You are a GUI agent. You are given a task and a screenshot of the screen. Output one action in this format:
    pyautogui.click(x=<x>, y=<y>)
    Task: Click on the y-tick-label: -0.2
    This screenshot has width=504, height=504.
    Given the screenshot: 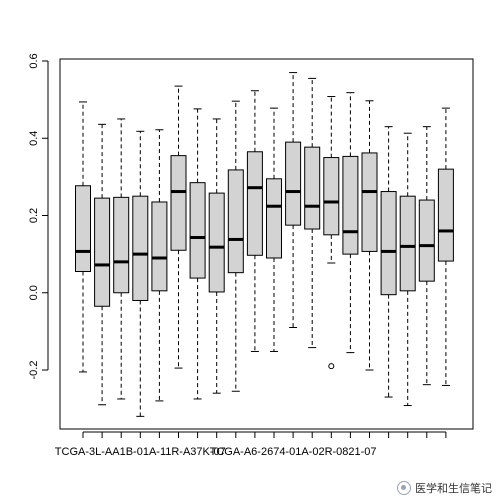 What is the action you would take?
    pyautogui.click(x=34, y=370)
    